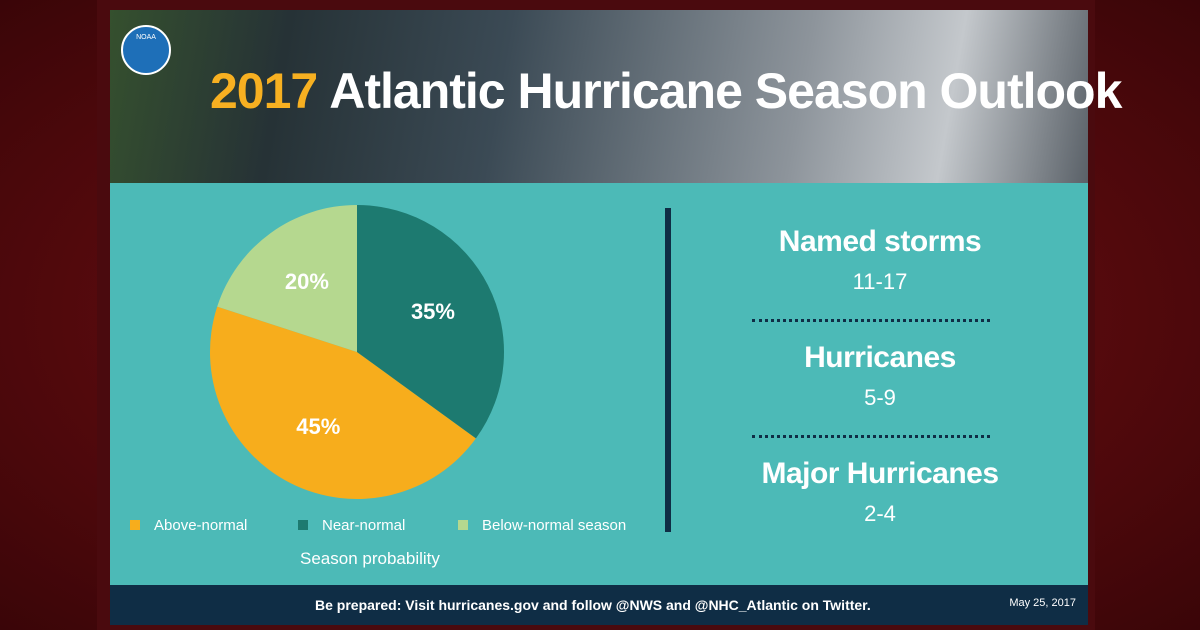 Image resolution: width=1200 pixels, height=630 pixels. I want to click on legend-item: Below-normal season, so click(542, 525).